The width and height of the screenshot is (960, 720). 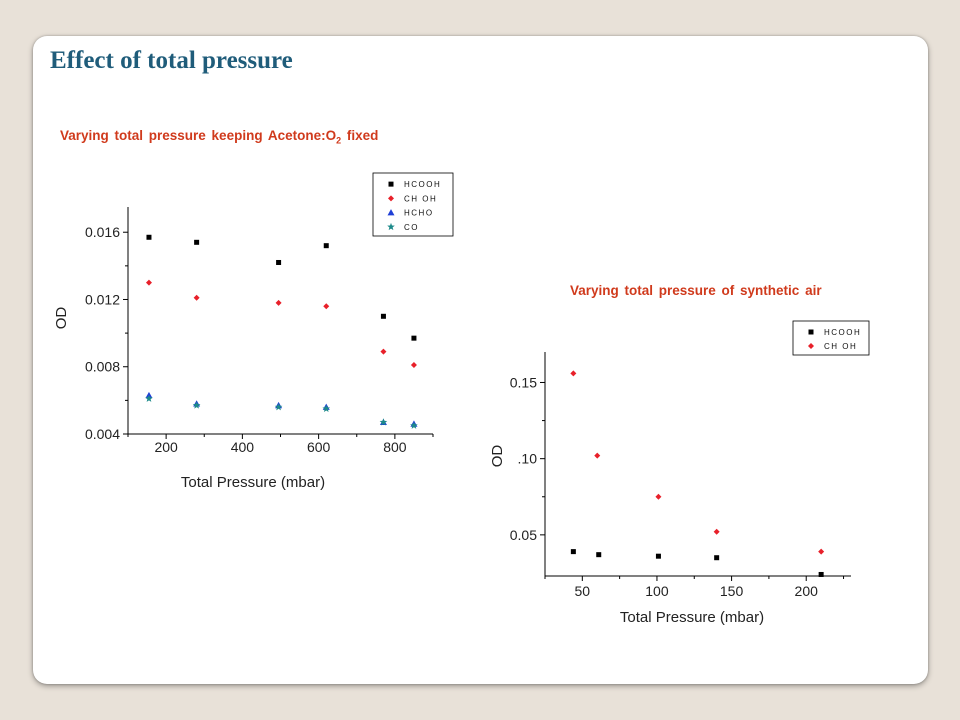 What do you see at coordinates (411, 227) in the screenshot?
I see `legend-label: CO` at bounding box center [411, 227].